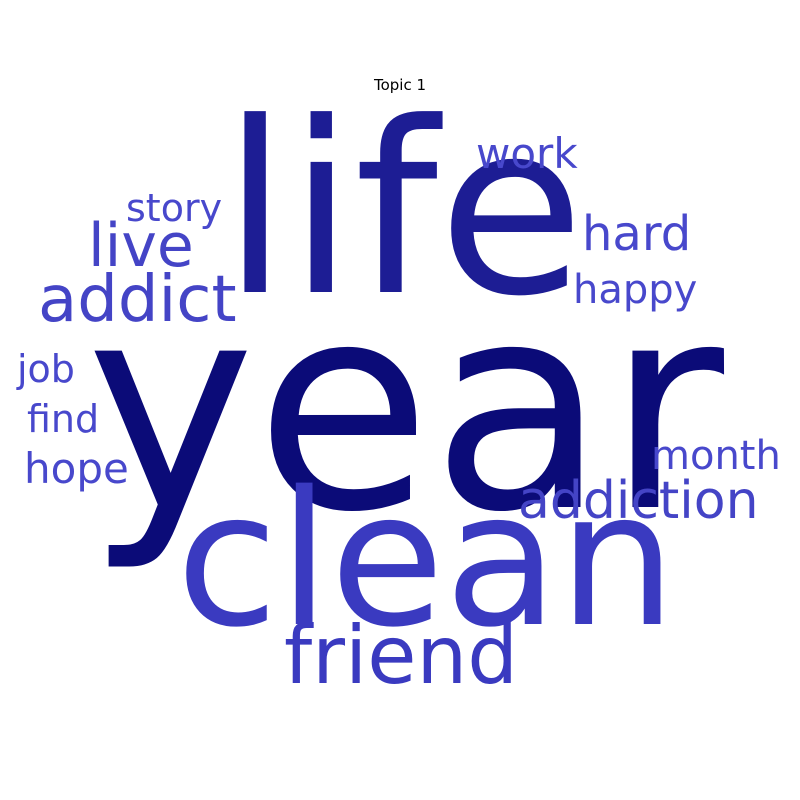 This screenshot has height=800, width=800. Describe the element at coordinates (174, 208) in the screenshot. I see `word-story: story` at that location.